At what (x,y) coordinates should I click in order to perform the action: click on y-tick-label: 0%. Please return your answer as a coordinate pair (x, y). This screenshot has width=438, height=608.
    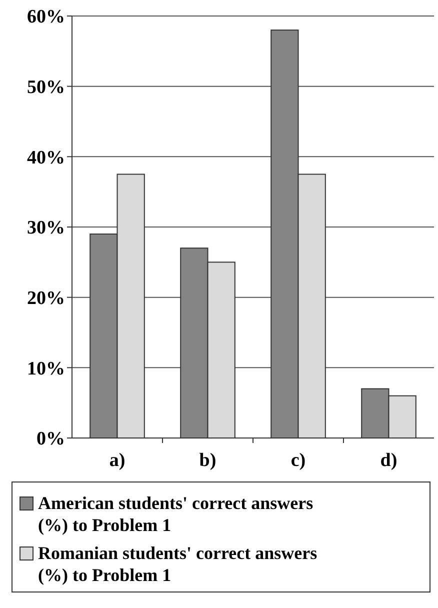
    Looking at the image, I should click on (50, 439).